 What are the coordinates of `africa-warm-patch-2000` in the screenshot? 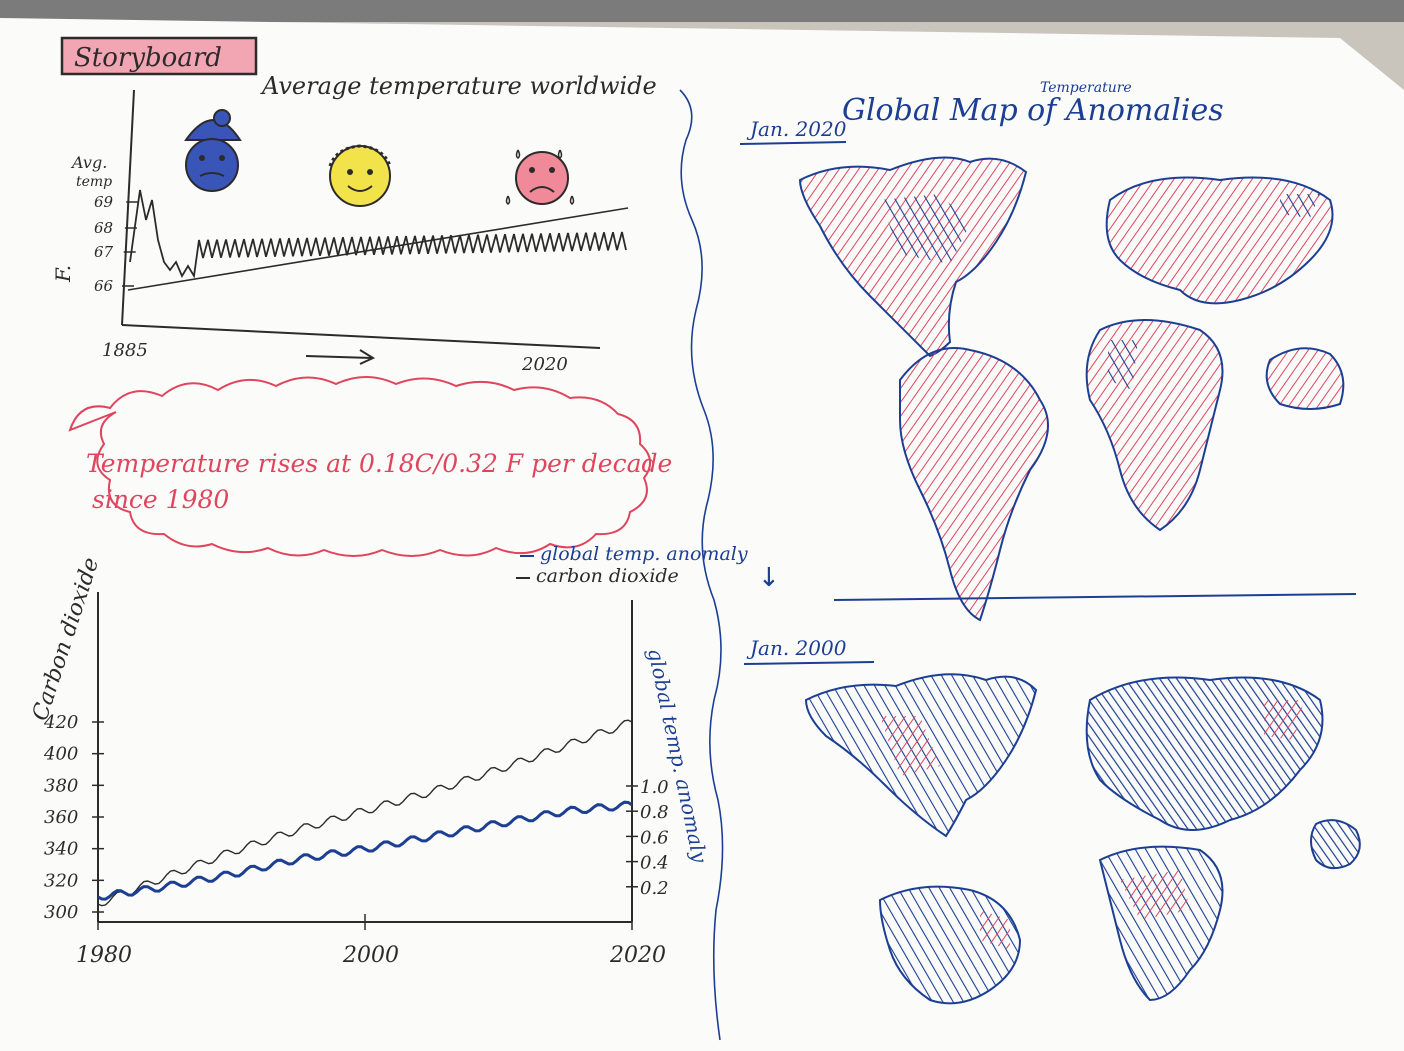 It's located at (1155, 895).